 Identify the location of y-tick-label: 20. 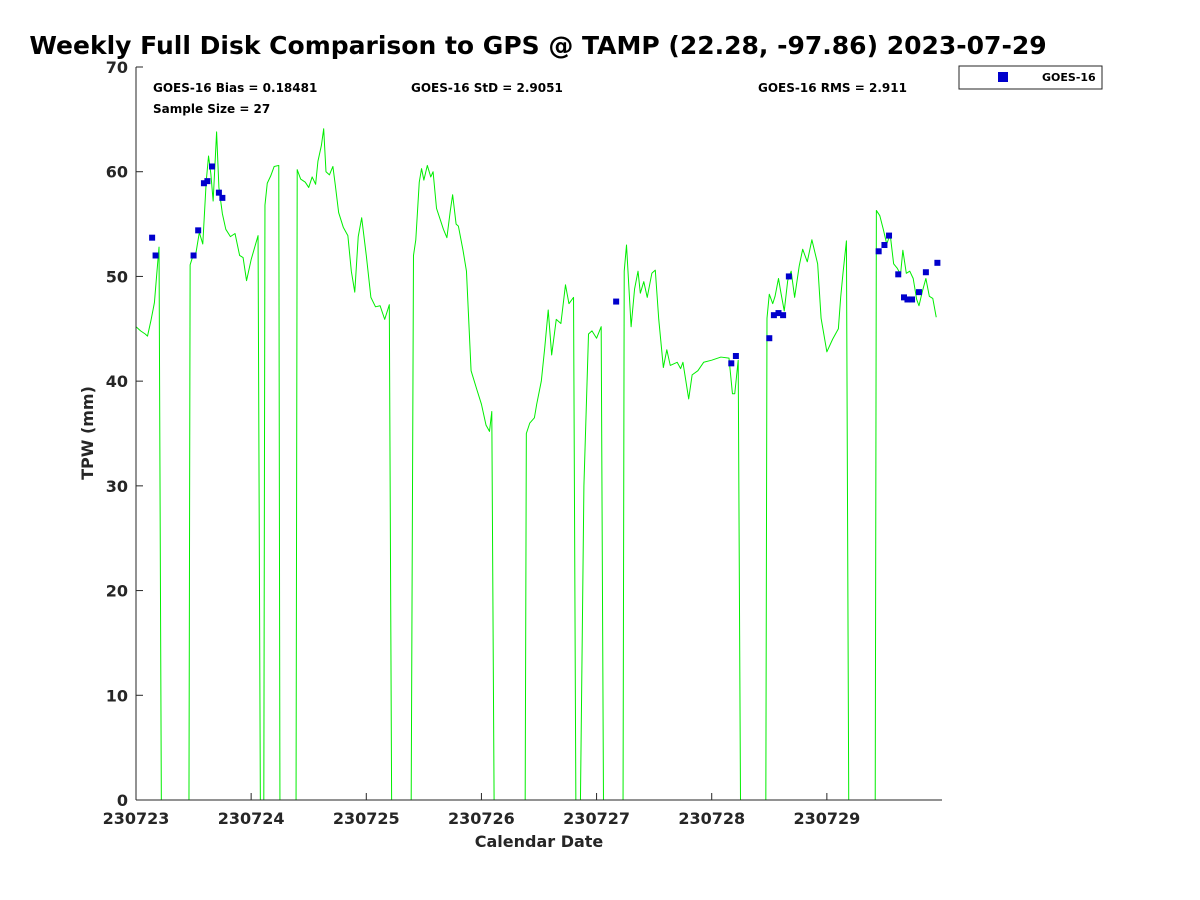
(117, 591).